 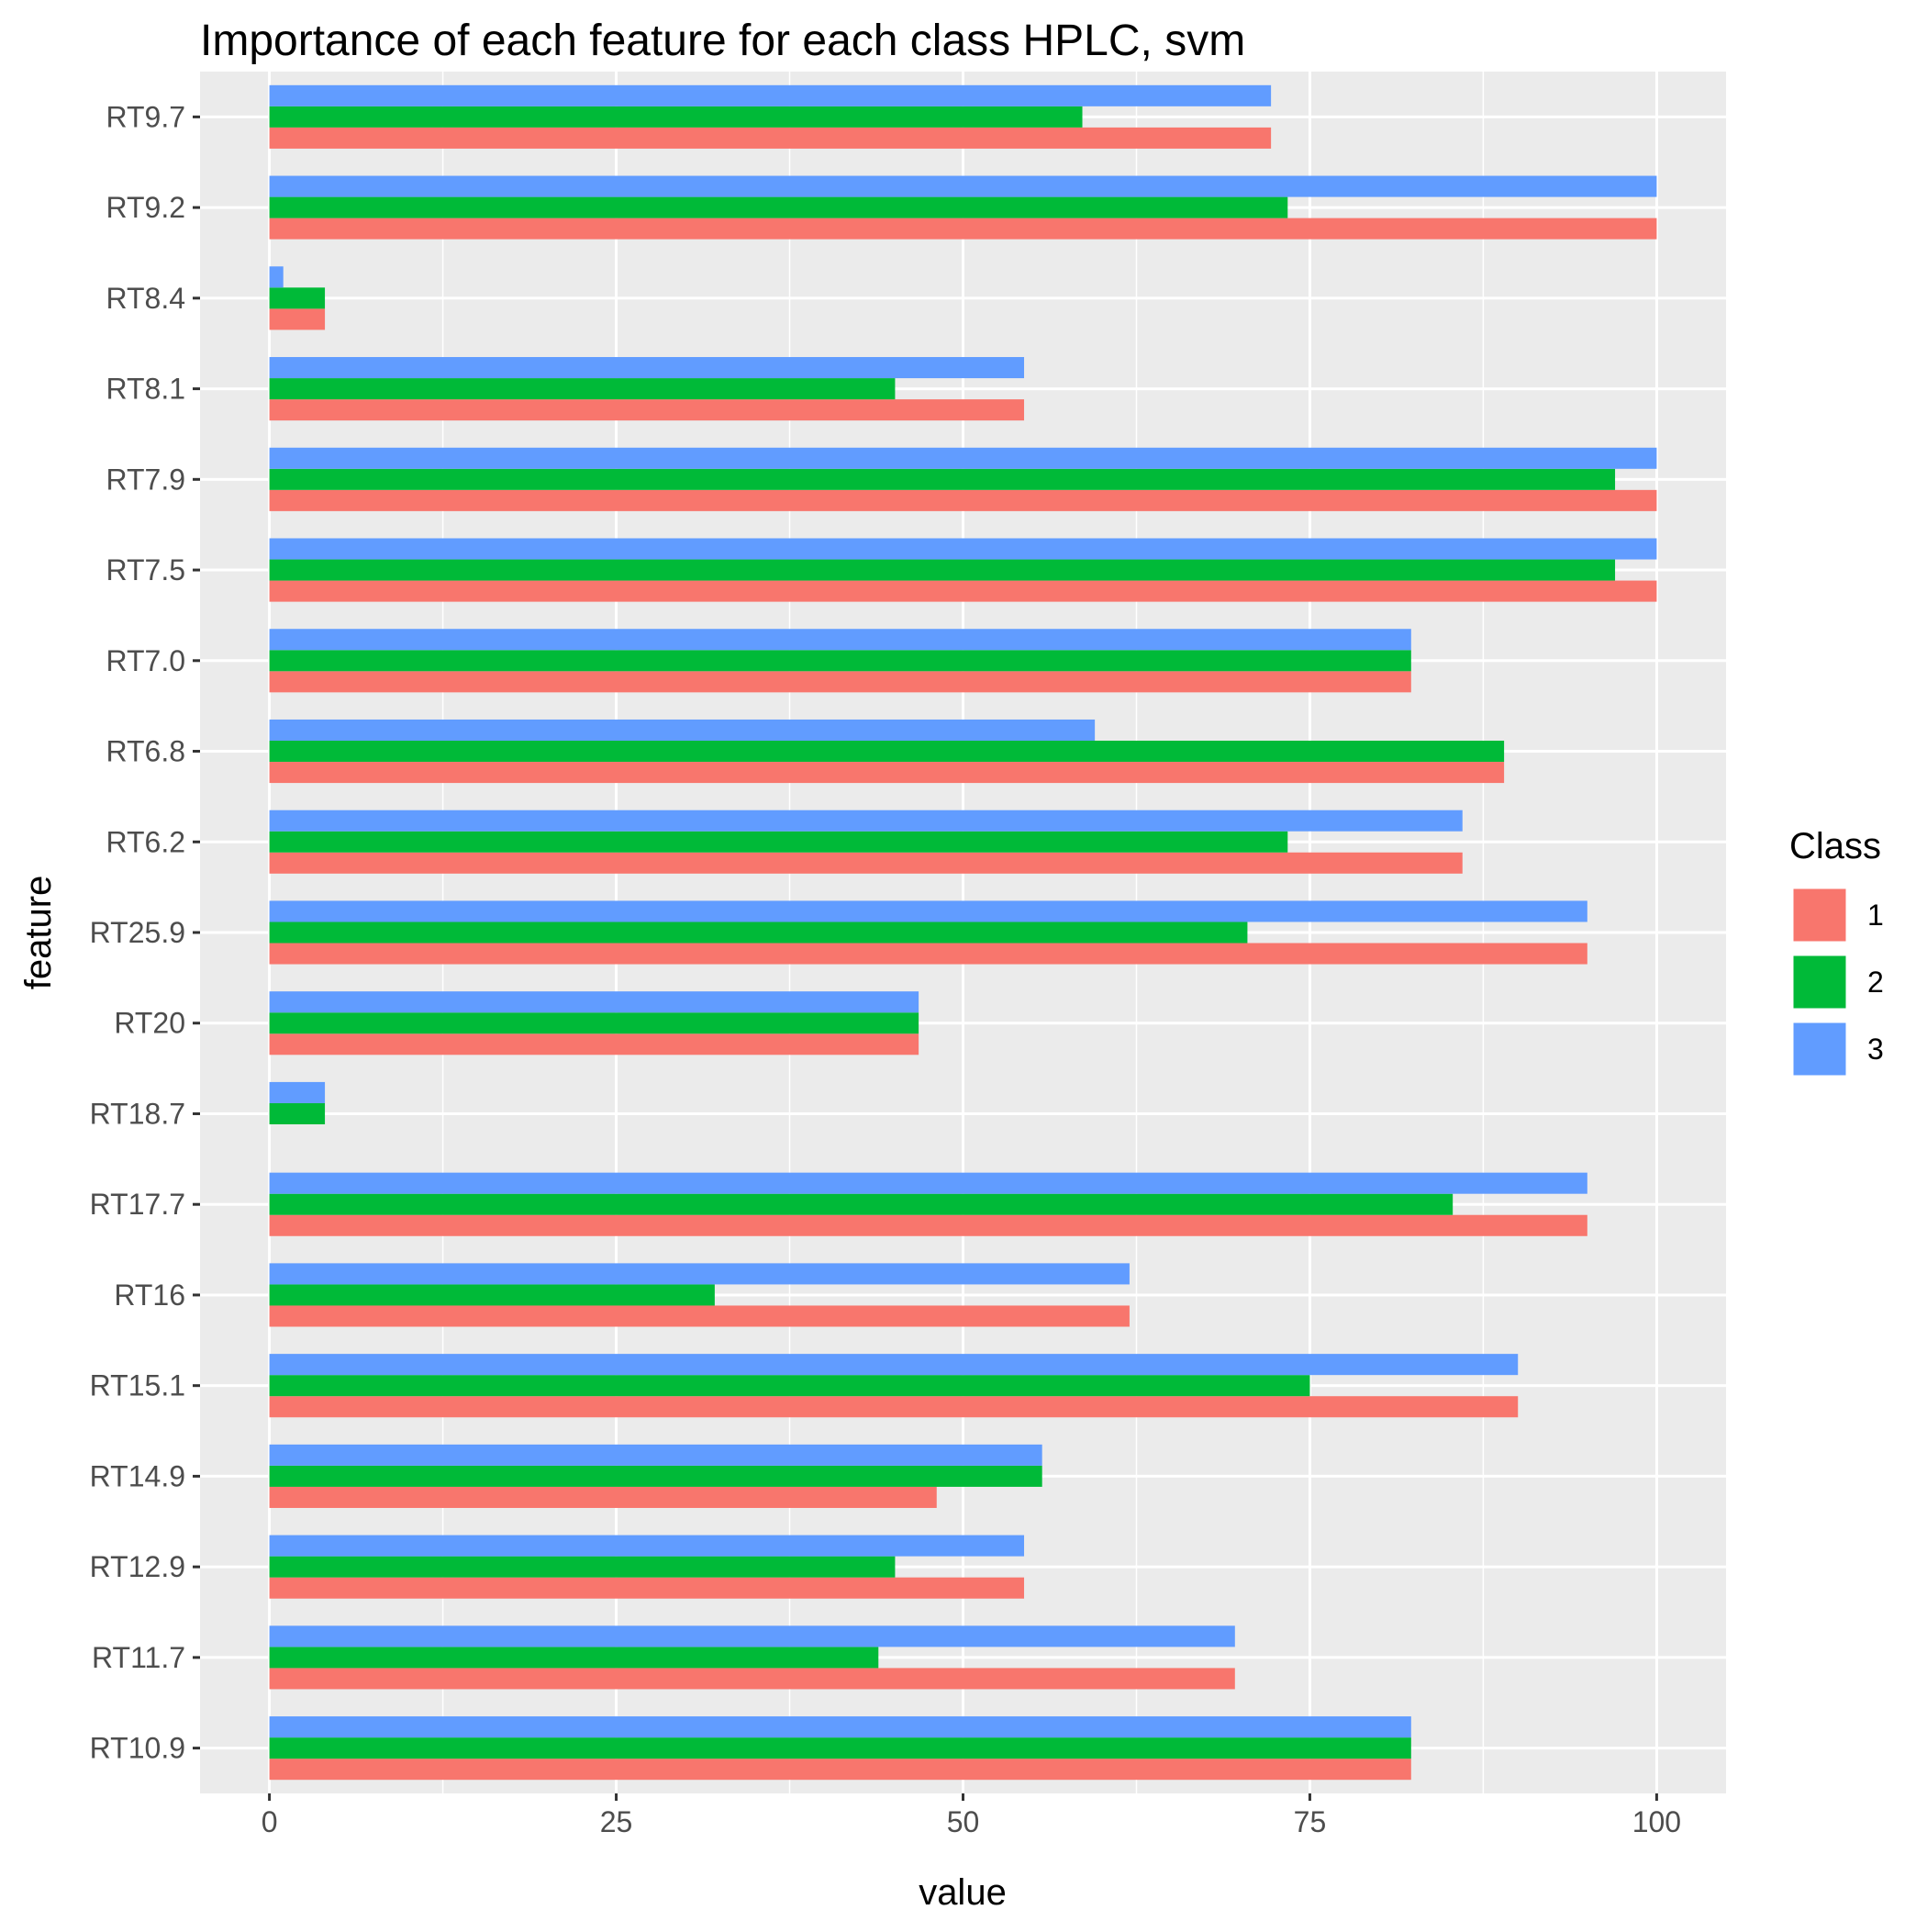 What do you see at coordinates (655, 1476) in the screenshot?
I see `bar-RT14.9-class-2` at bounding box center [655, 1476].